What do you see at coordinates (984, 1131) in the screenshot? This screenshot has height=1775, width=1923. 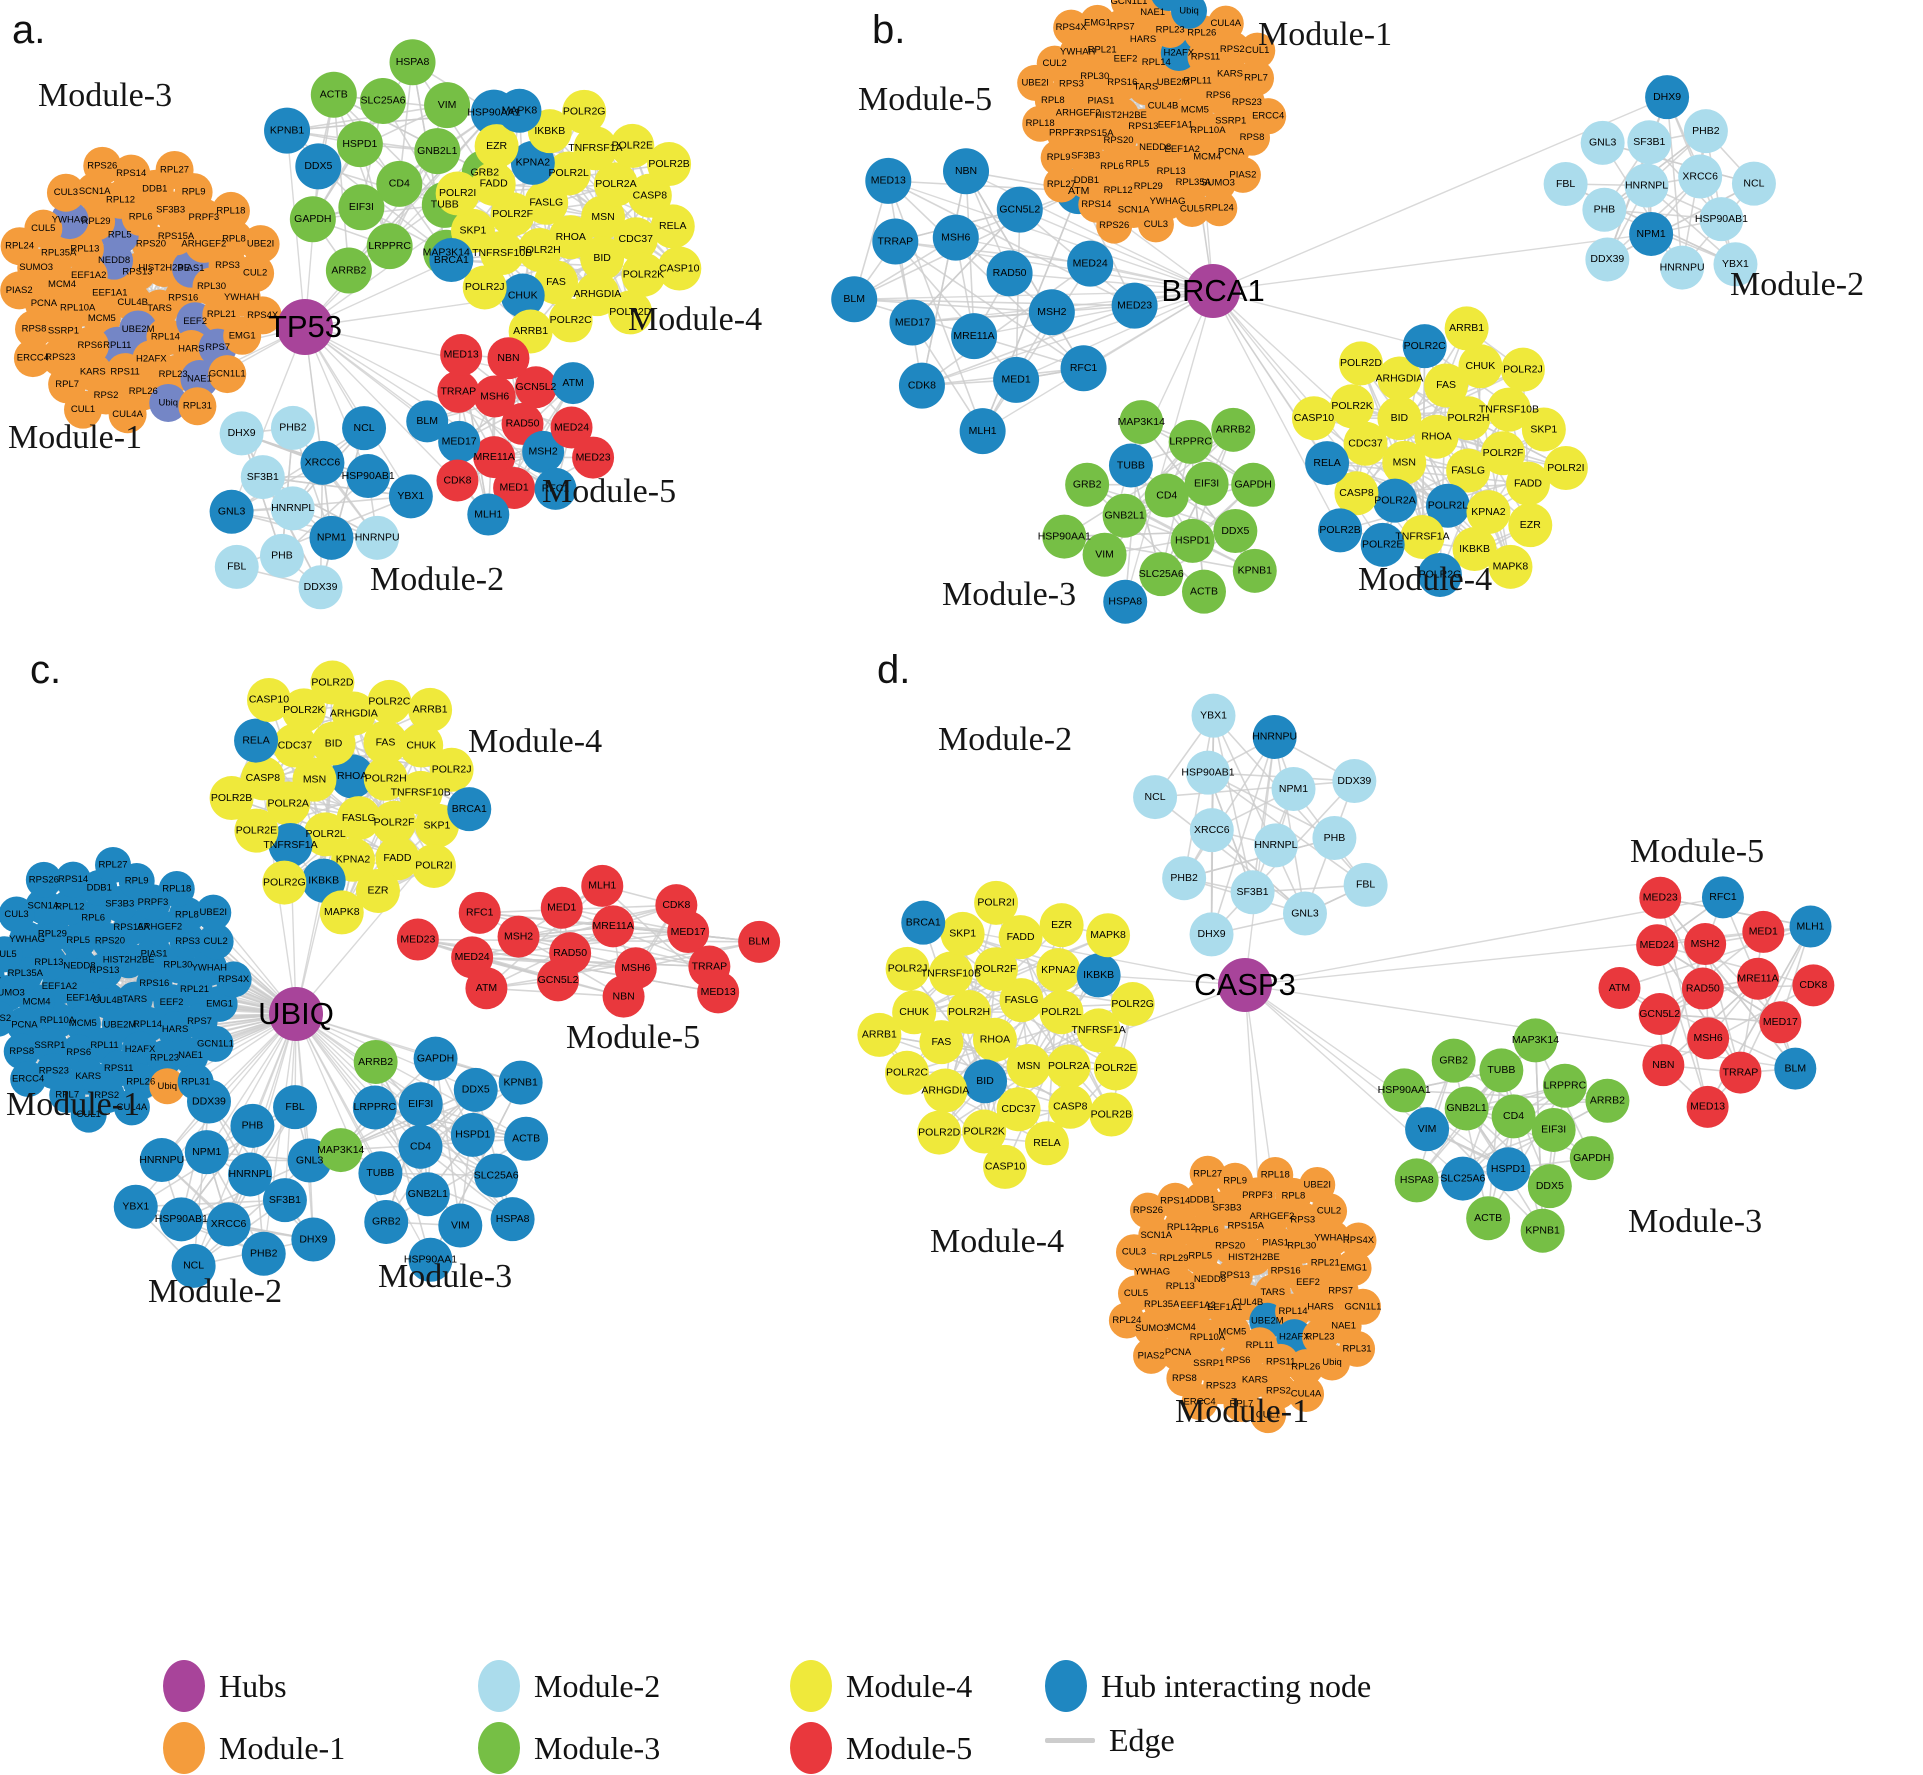 I see `node-POLR2K` at bounding box center [984, 1131].